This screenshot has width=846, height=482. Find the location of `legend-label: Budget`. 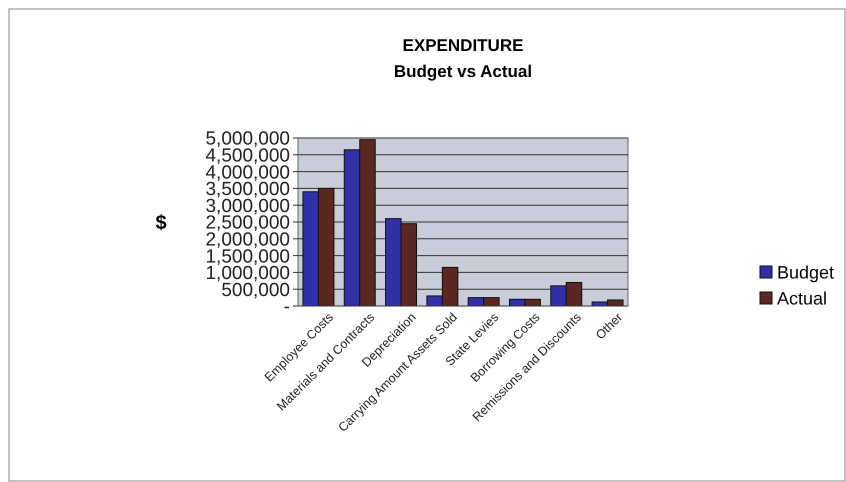

legend-label: Budget is located at coordinates (805, 272).